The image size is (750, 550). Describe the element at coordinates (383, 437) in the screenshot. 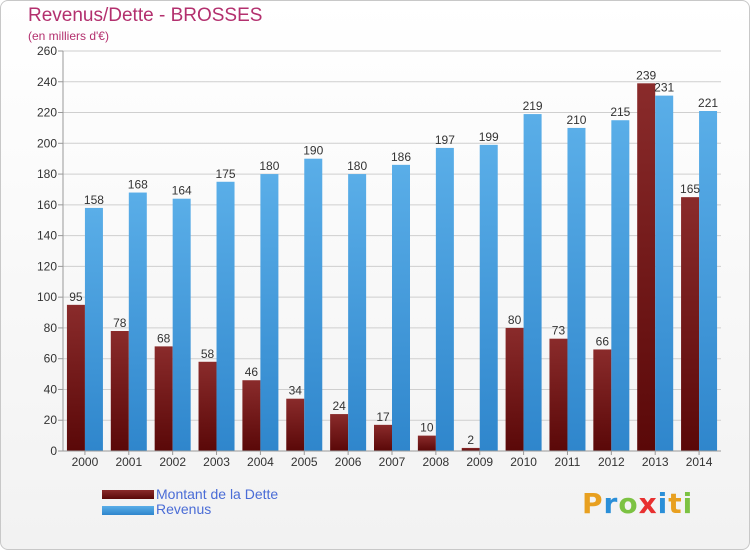

I see `bar-dette-2007` at that location.